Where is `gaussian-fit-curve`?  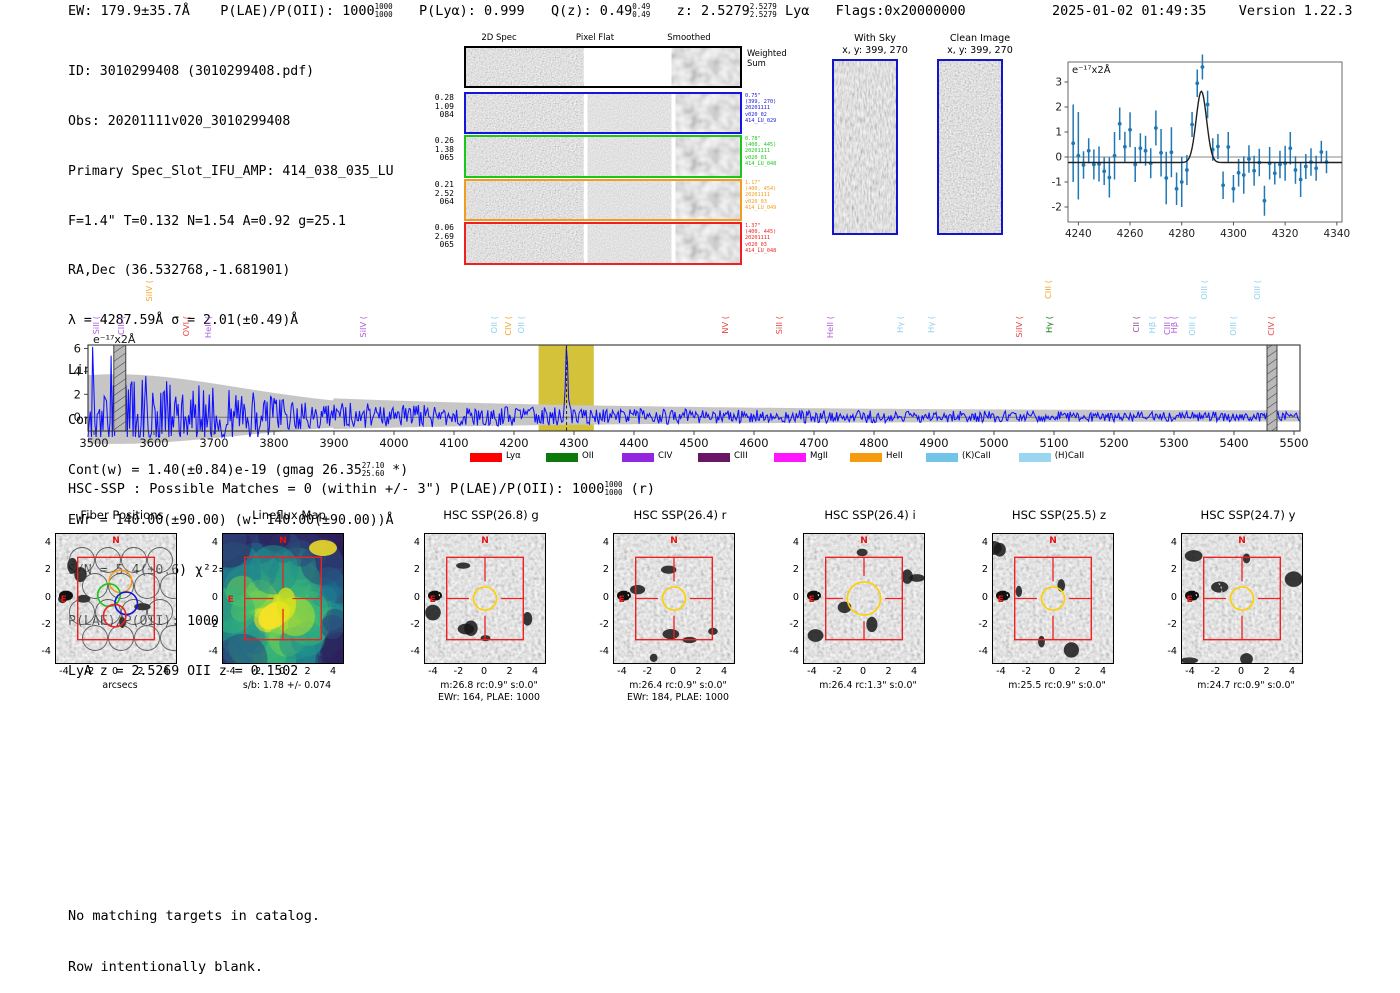 gaussian-fit-curve is located at coordinates (1205, 127).